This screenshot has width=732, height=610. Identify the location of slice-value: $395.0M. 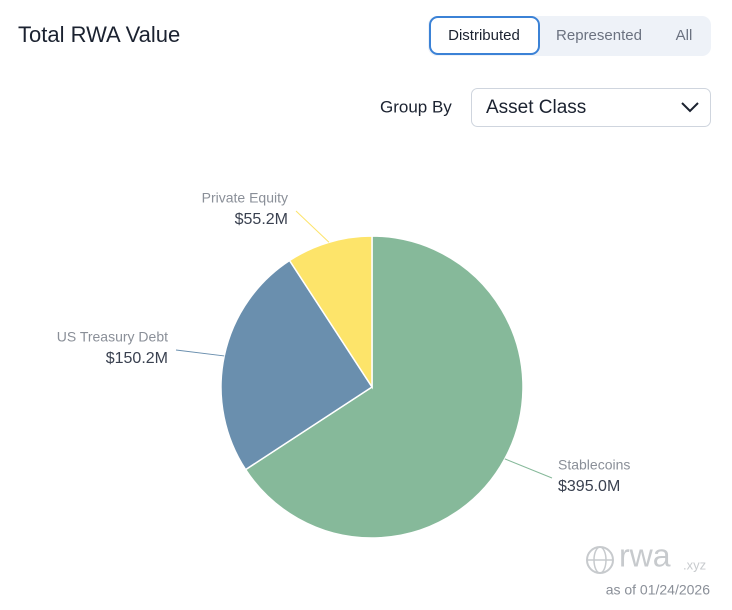
(589, 486).